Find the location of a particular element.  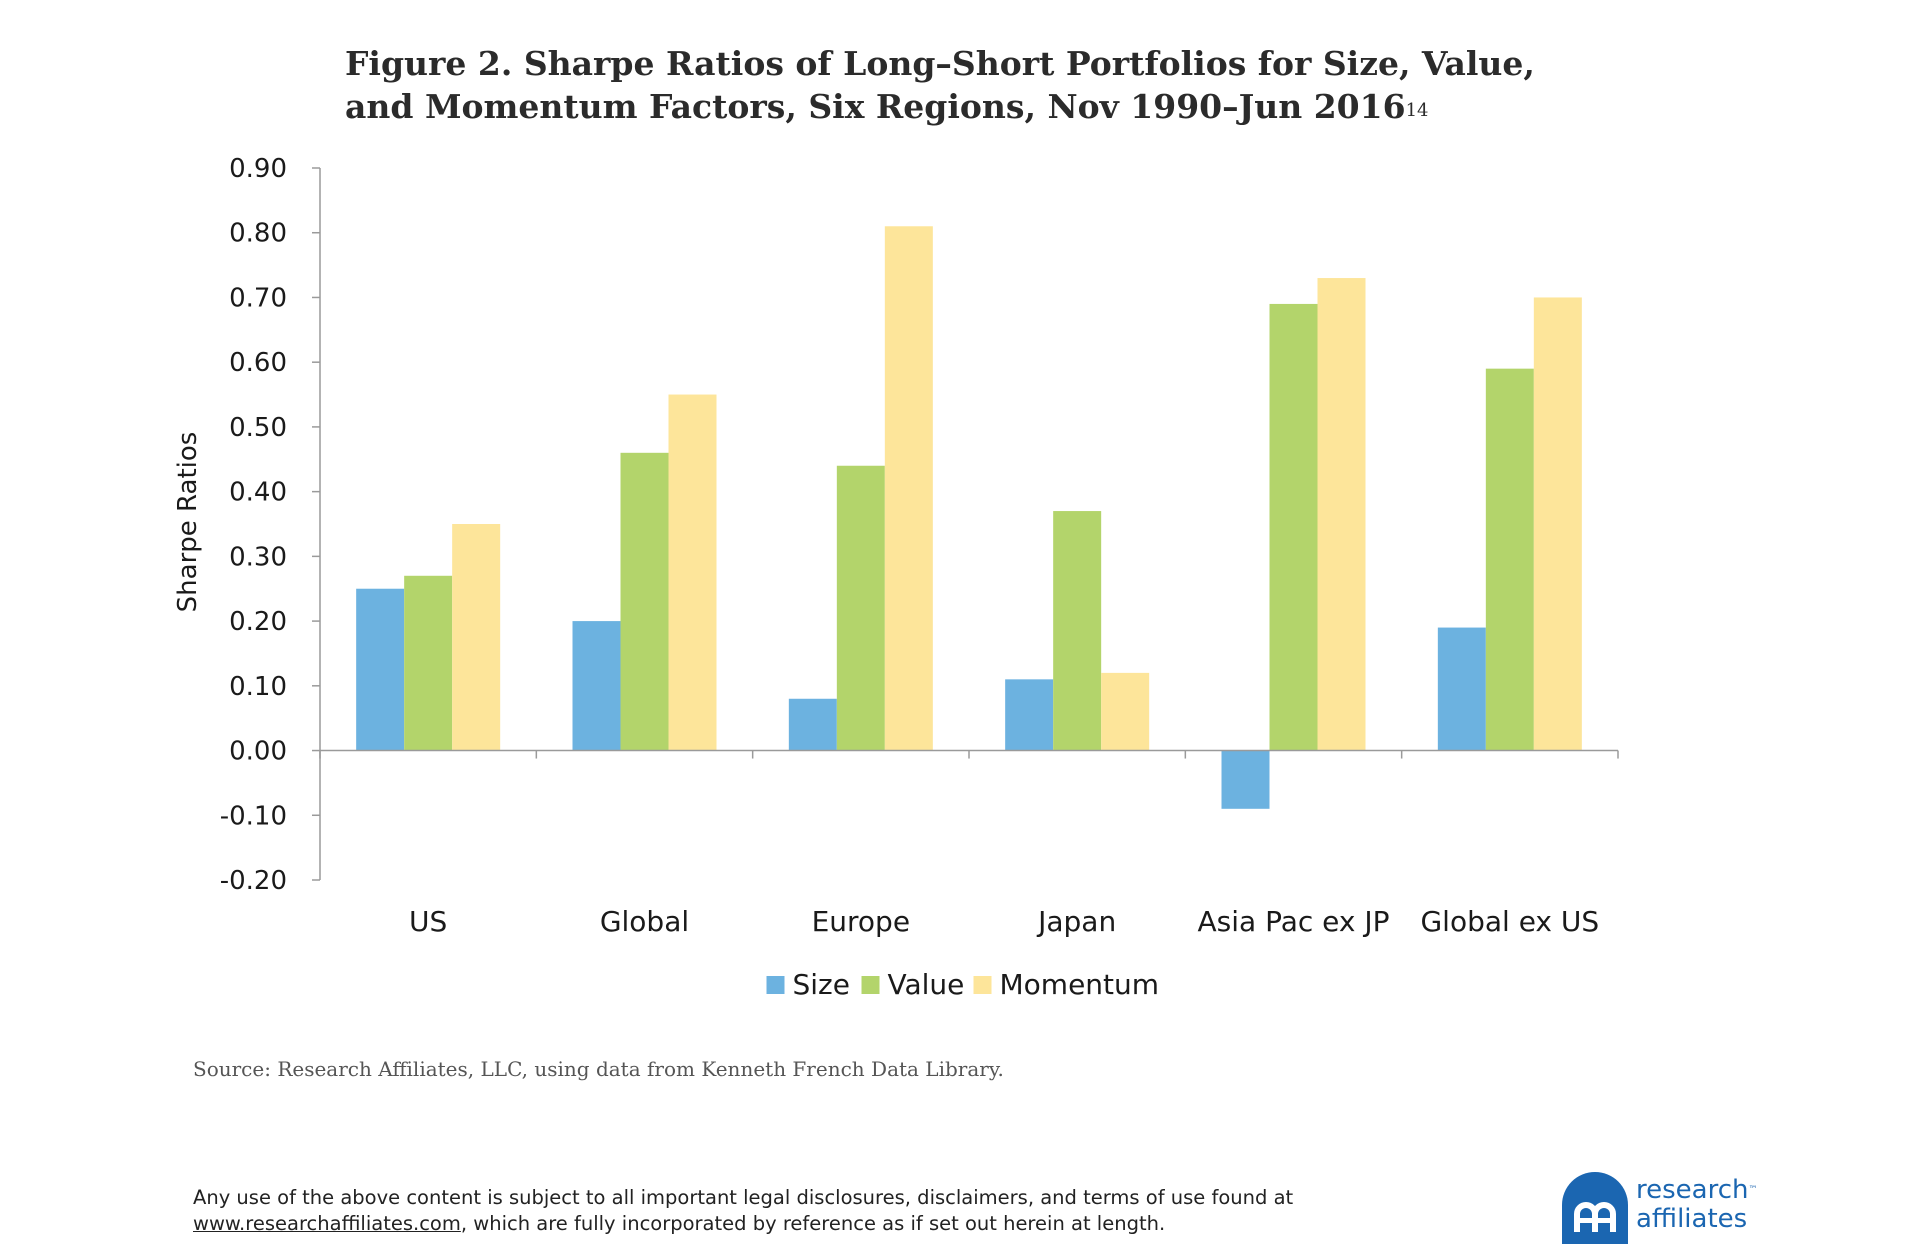

legend-swatch-momentum is located at coordinates (982, 985).